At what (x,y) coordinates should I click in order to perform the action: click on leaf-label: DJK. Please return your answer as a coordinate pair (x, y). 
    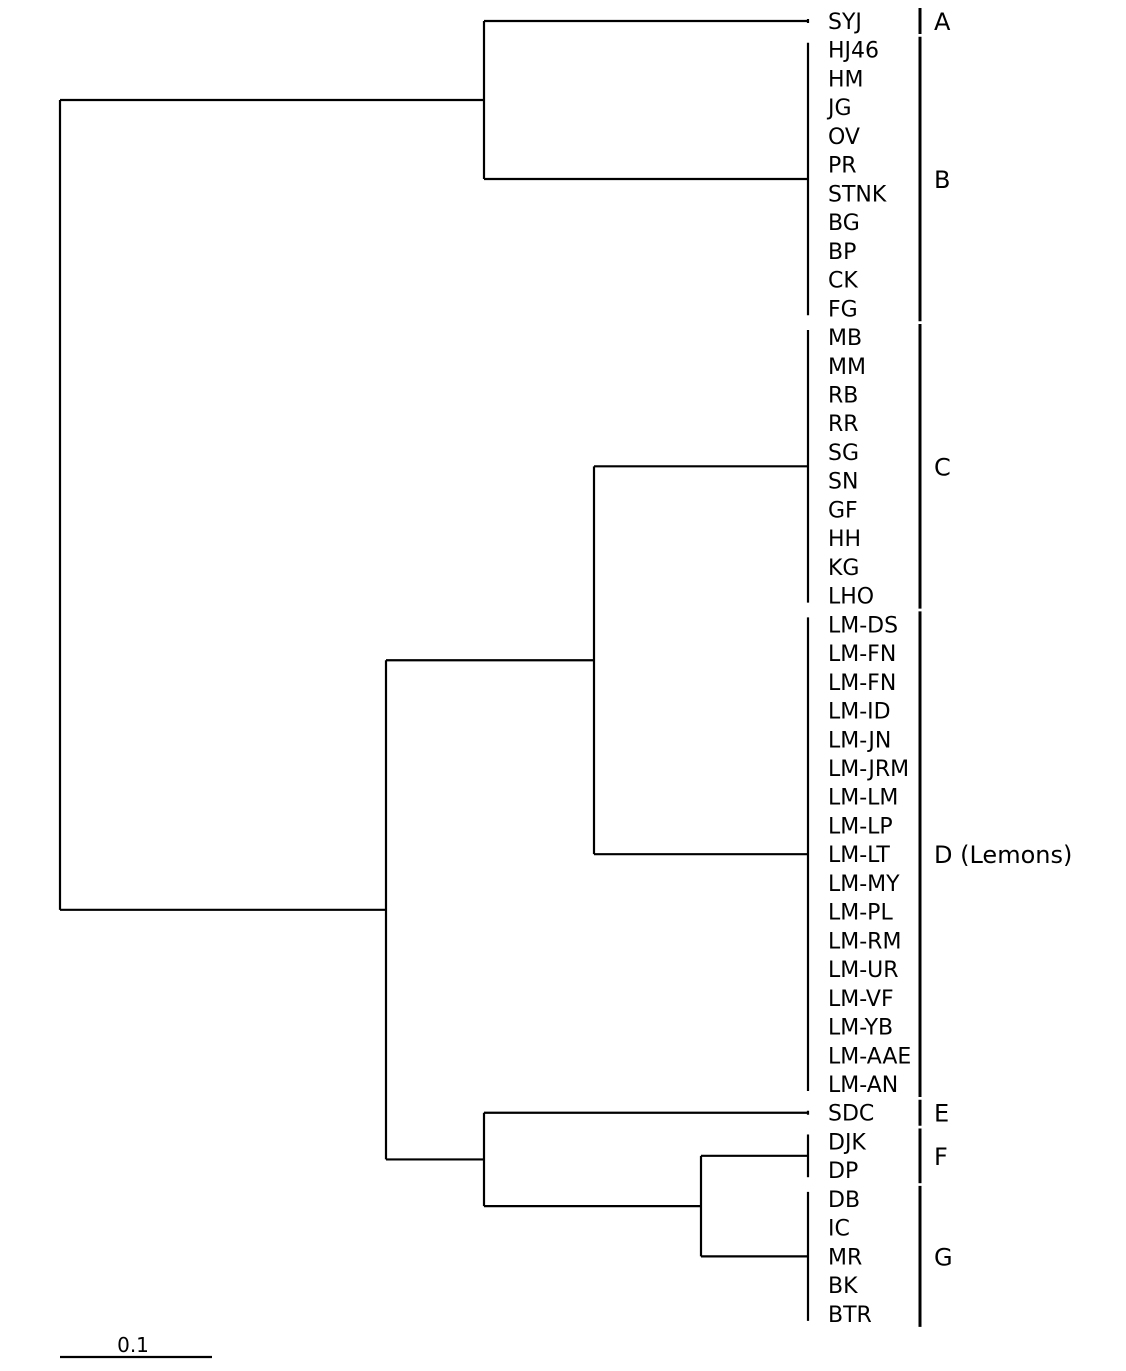
    Looking at the image, I should click on (847, 1142).